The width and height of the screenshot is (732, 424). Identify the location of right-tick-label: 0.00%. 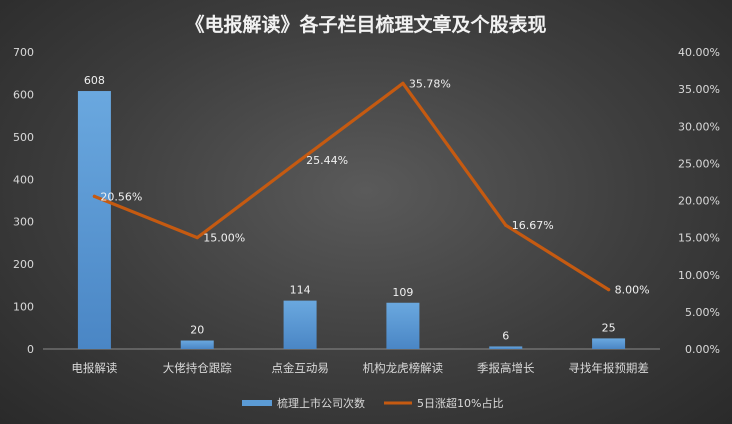
(702, 349).